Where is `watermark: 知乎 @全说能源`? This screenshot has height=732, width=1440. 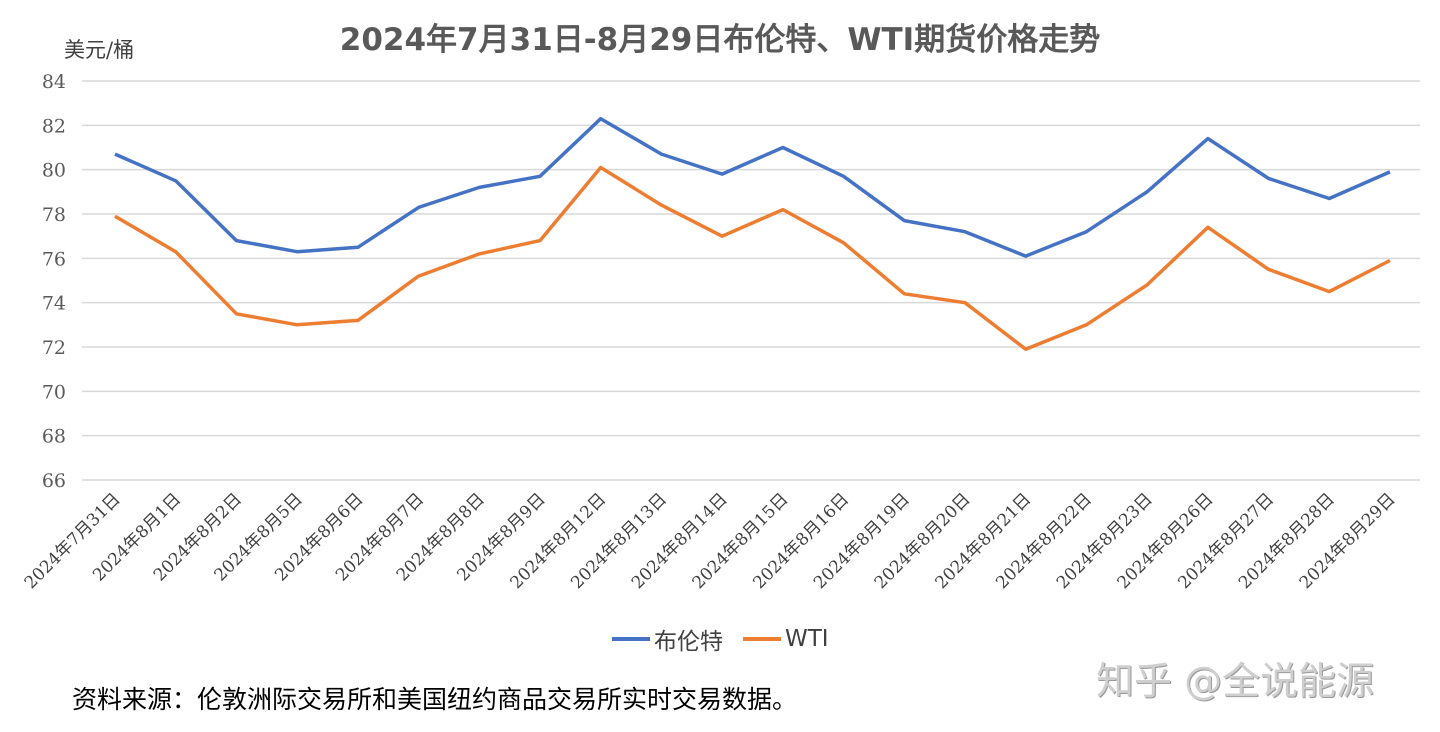 watermark: 知乎 @全说能源 is located at coordinates (1235, 681).